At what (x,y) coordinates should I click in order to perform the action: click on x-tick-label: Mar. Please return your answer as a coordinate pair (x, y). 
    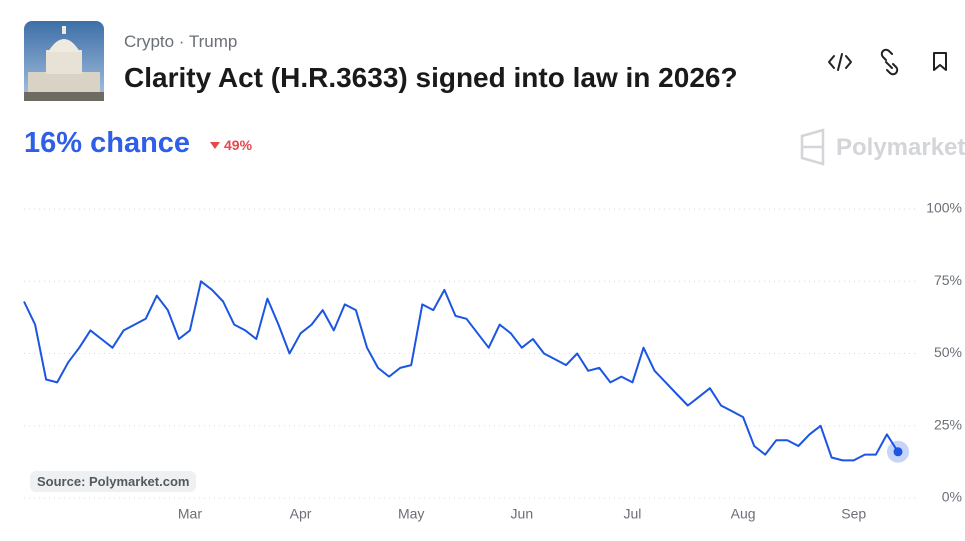
    Looking at the image, I should click on (190, 514).